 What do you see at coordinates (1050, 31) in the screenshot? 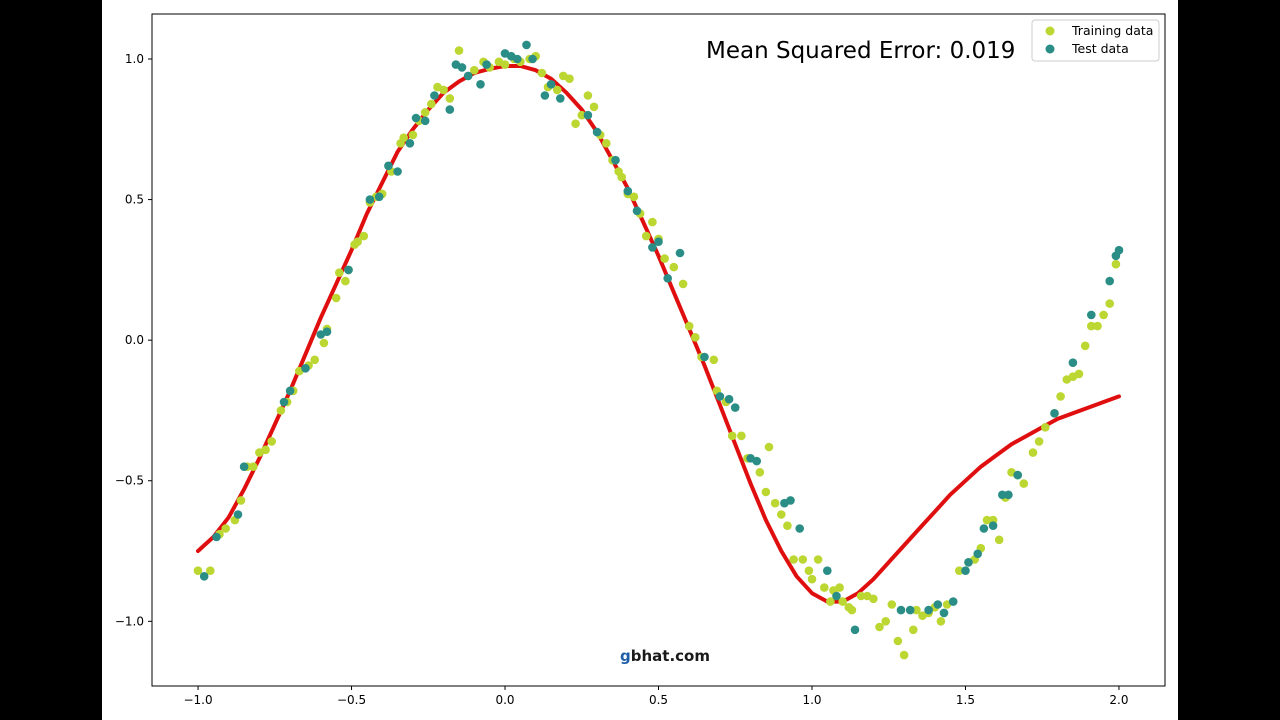
I see `legend-marker-training` at bounding box center [1050, 31].